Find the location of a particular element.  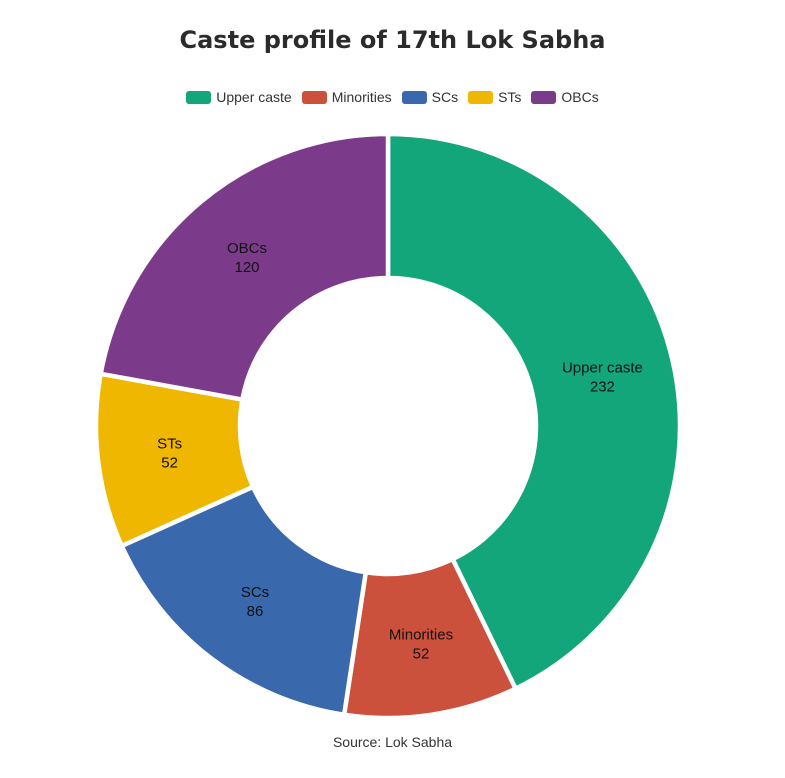

slice-scs is located at coordinates (244, 600).